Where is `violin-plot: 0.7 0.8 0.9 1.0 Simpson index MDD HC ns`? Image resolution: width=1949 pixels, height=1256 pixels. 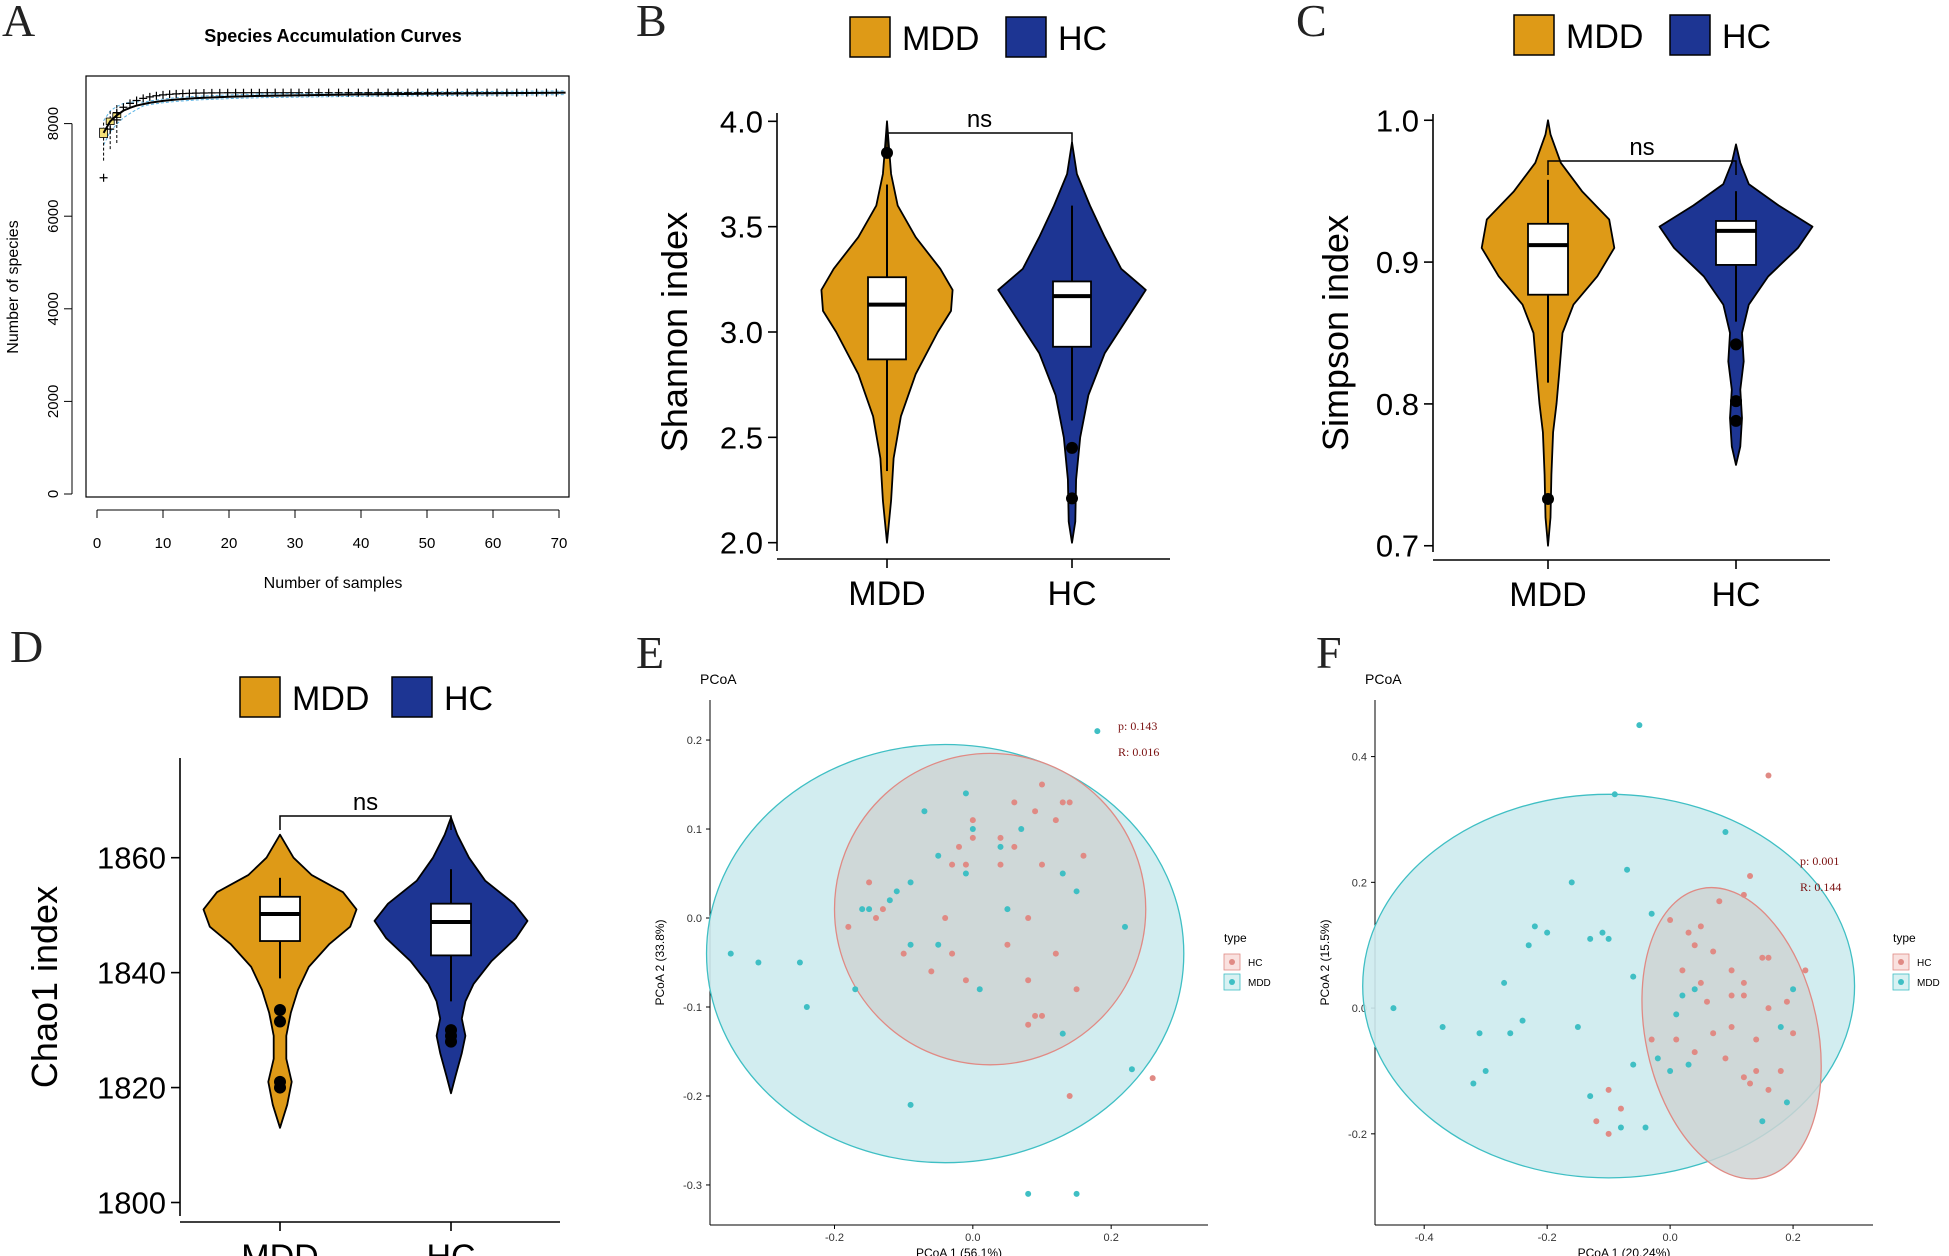 violin-plot: 0.7 0.8 0.9 1.0 Simpson index MDD HC ns is located at coordinates (1572, 358).